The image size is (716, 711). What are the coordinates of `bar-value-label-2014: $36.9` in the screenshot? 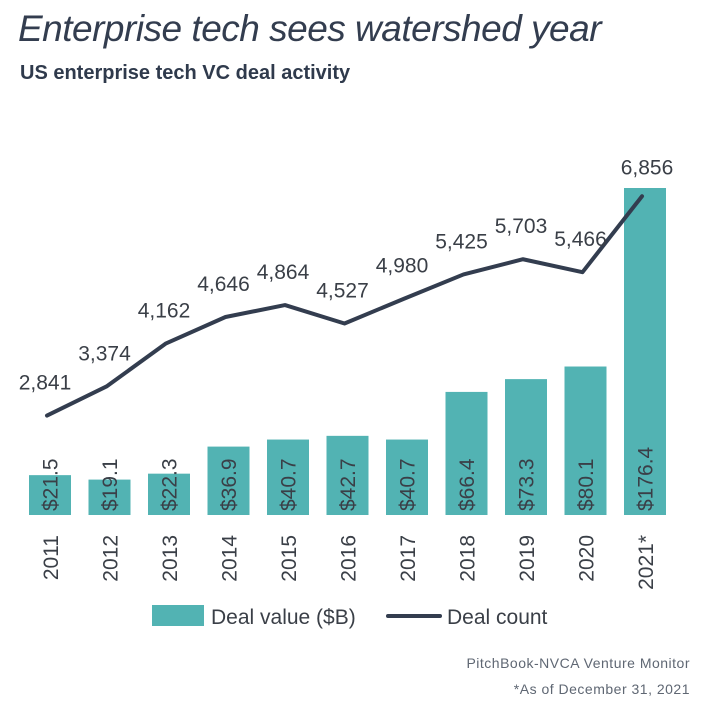 It's located at (229, 484).